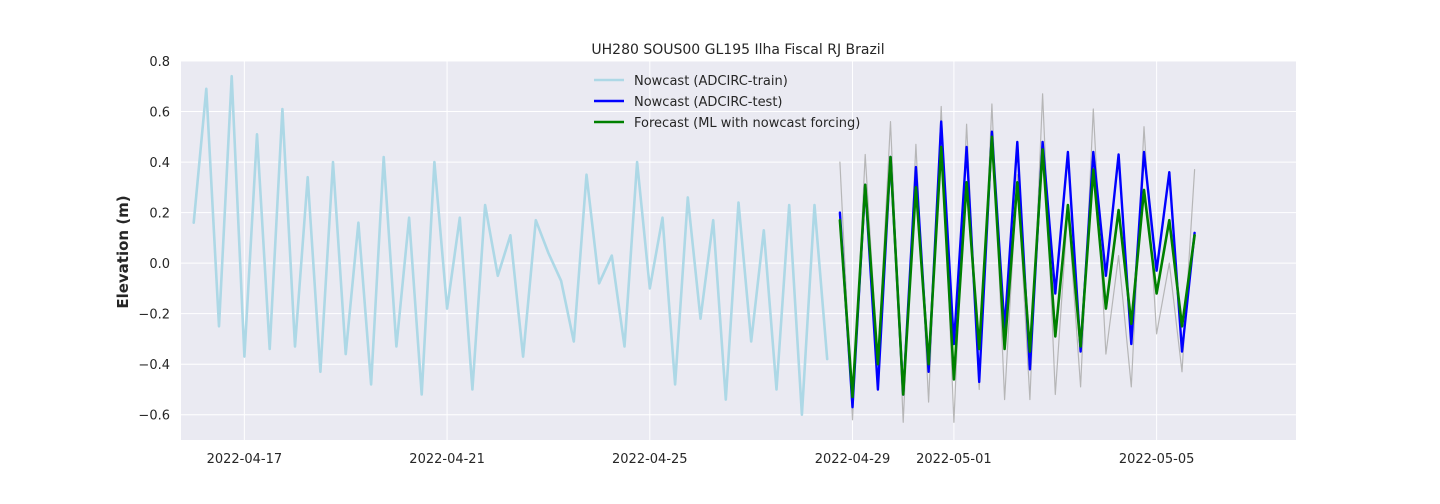 The height and width of the screenshot is (504, 1440). What do you see at coordinates (159, 113) in the screenshot?
I see `y-tick-label: 0.6` at bounding box center [159, 113].